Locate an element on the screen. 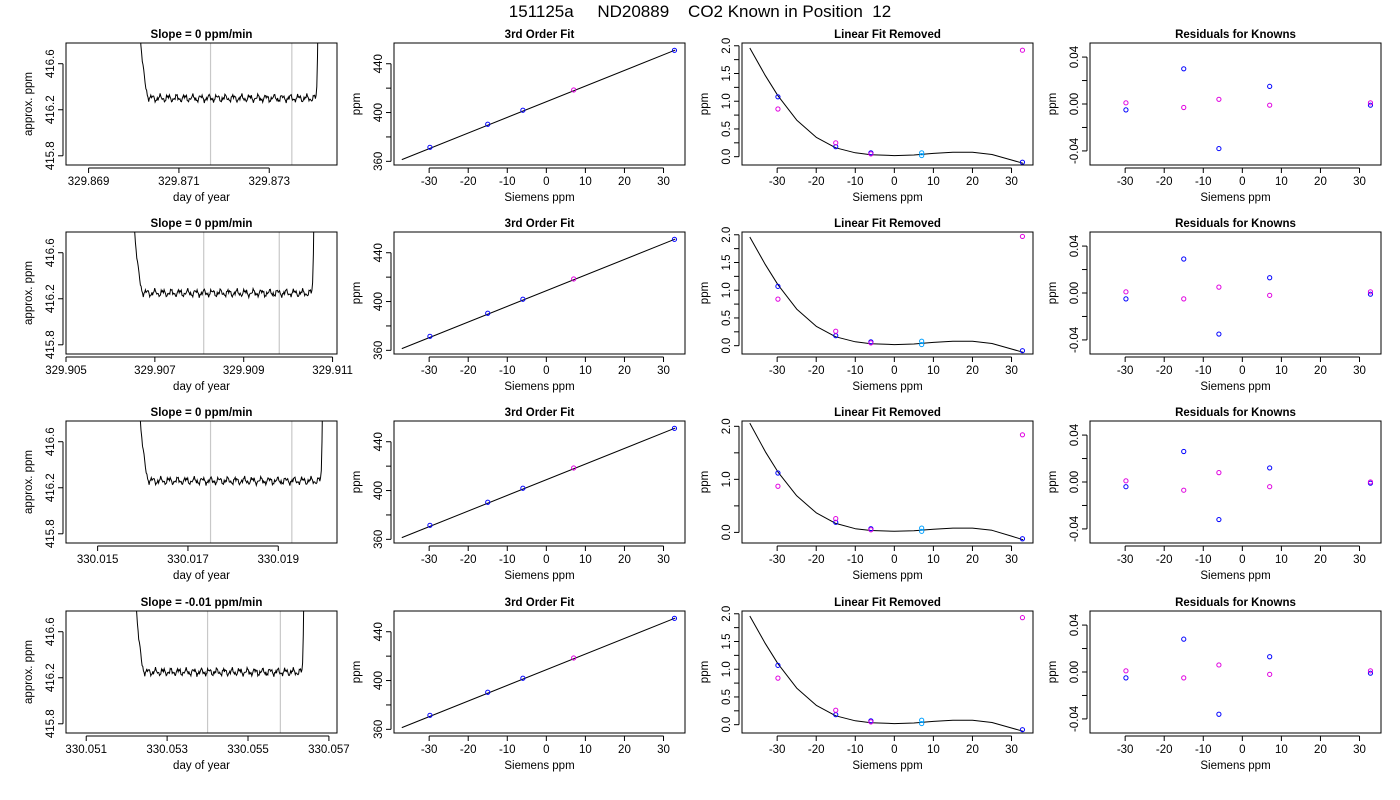  x-tick-label: 329.907 is located at coordinates (155, 371).